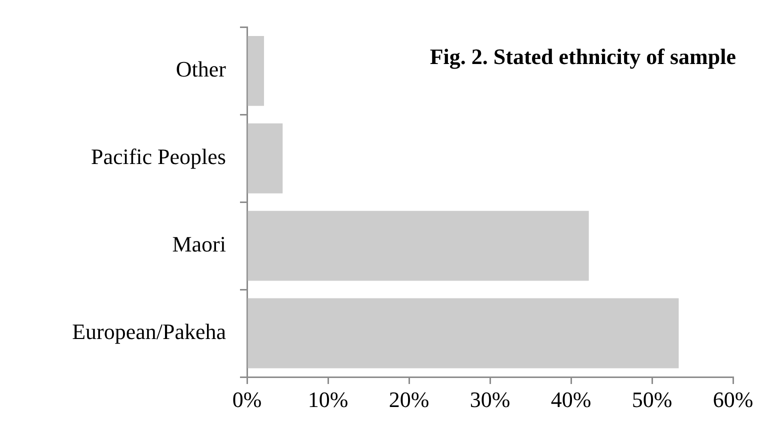  Describe the element at coordinates (149, 331) in the screenshot. I see `y-tick-label: European/Pakeha` at that location.